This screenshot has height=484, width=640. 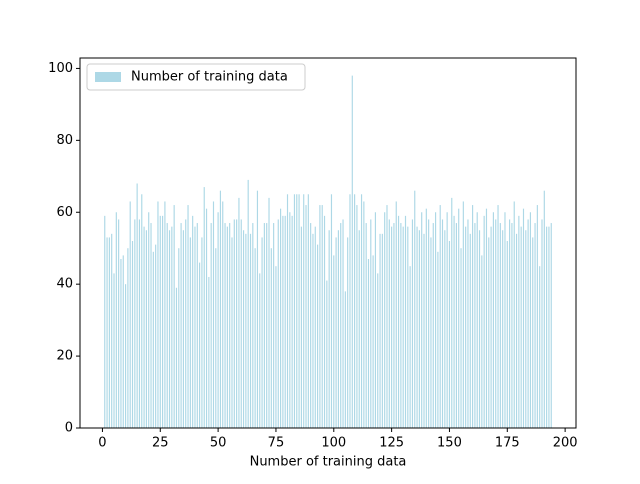 What do you see at coordinates (102, 443) in the screenshot?
I see `x-tick-label: 0` at bounding box center [102, 443].